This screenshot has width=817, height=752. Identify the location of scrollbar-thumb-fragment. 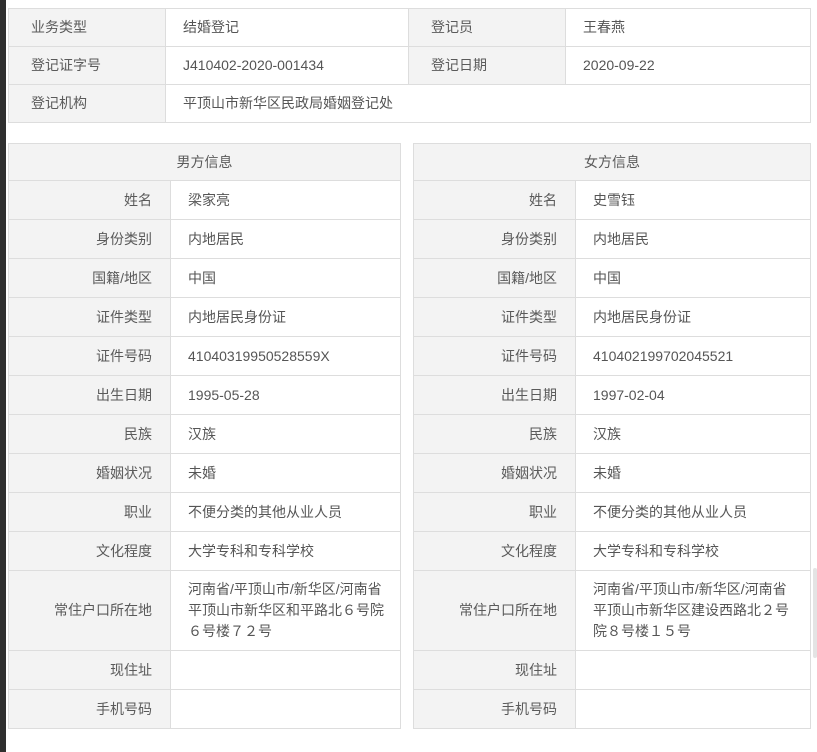
(815, 613).